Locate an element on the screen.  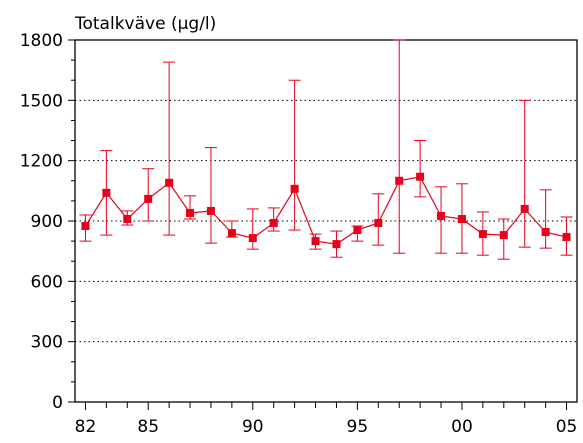
data-points is located at coordinates (326, 210).